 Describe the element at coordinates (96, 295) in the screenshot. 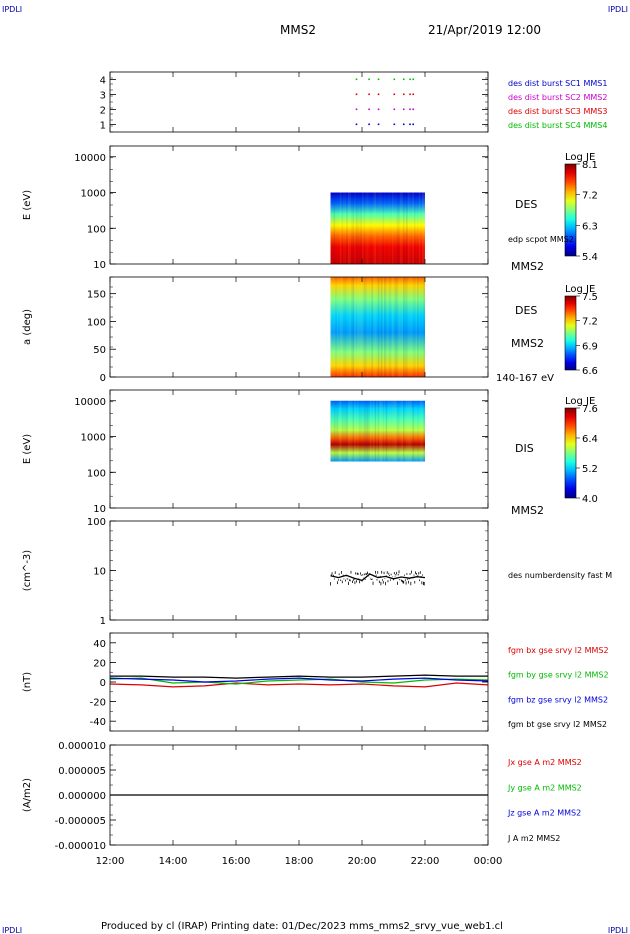

I see `y-tick-label: 150` at that location.